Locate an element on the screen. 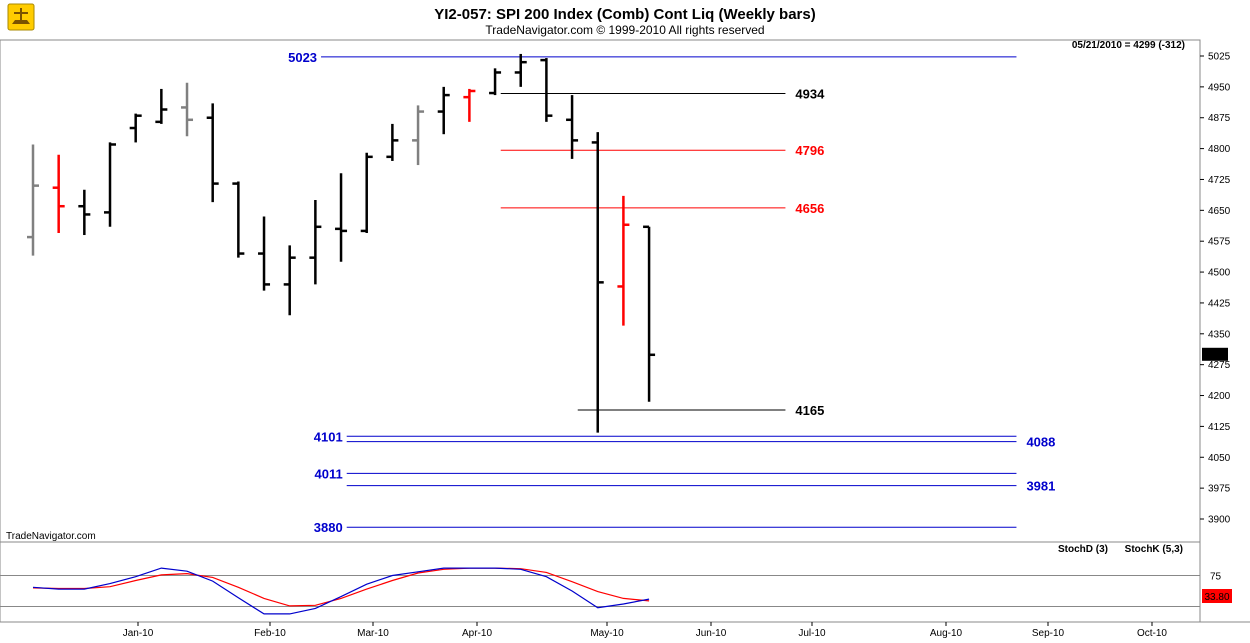 This screenshot has height=643, width=1250. stoch-reference-lines: 75 is located at coordinates (611, 589).